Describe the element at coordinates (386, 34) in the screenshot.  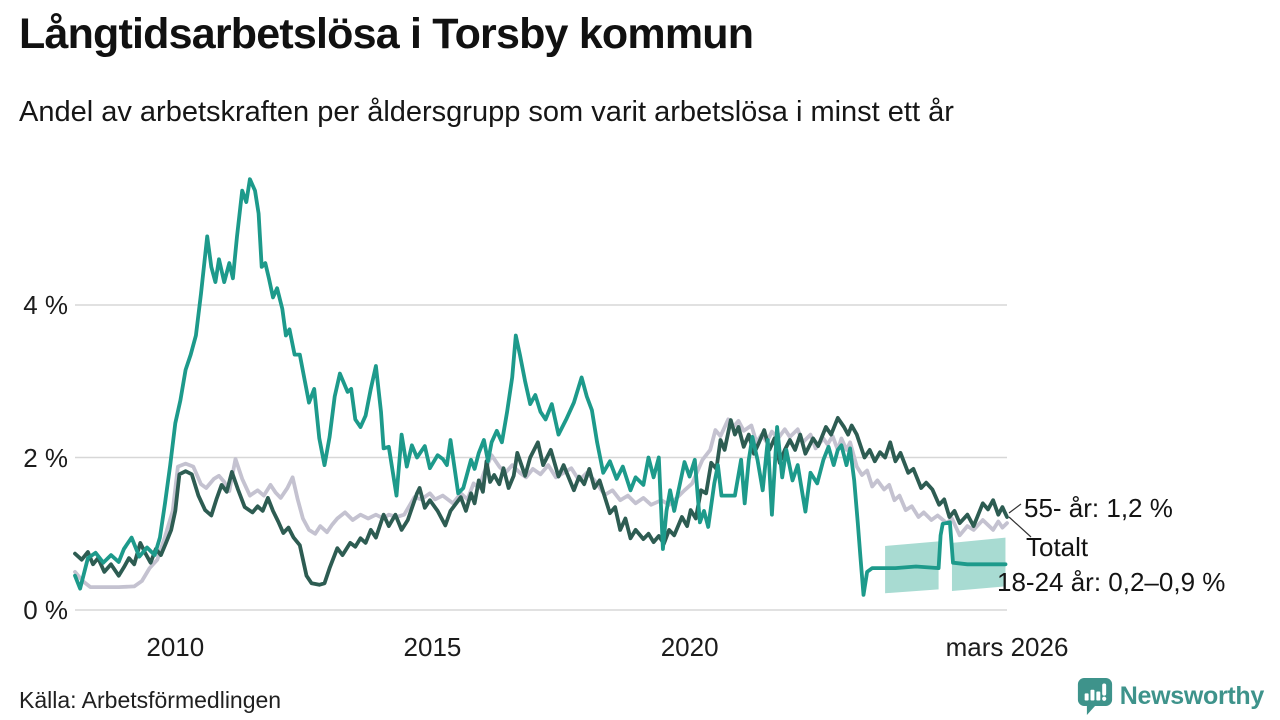
I see `page-title: Långtidsarbetslösa i Torsby kommun` at that location.